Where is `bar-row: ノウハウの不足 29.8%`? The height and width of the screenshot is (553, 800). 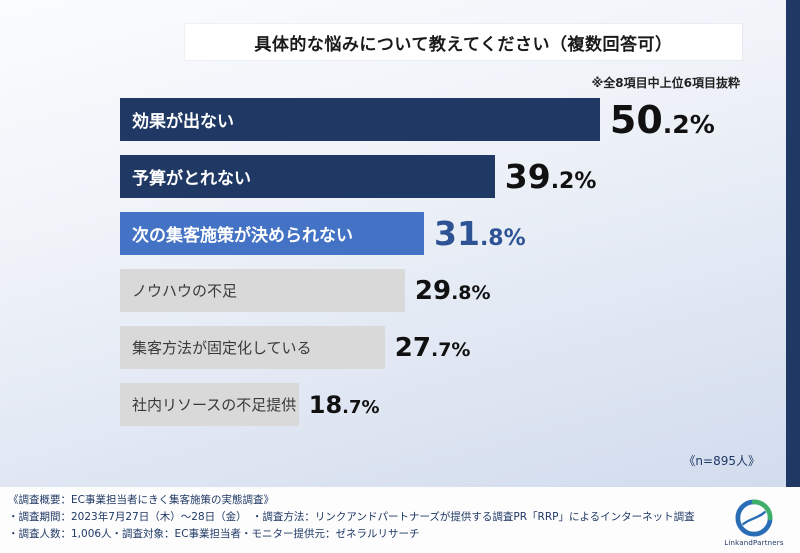
bar-row: ノウハウの不足 29.8% is located at coordinates (417, 290).